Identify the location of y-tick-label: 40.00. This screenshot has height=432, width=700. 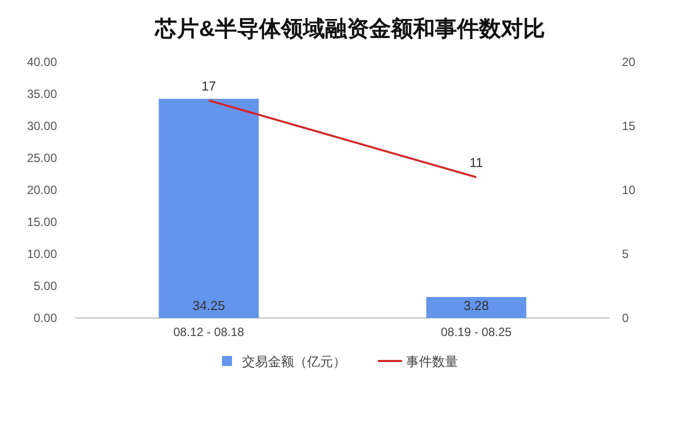
(42, 62).